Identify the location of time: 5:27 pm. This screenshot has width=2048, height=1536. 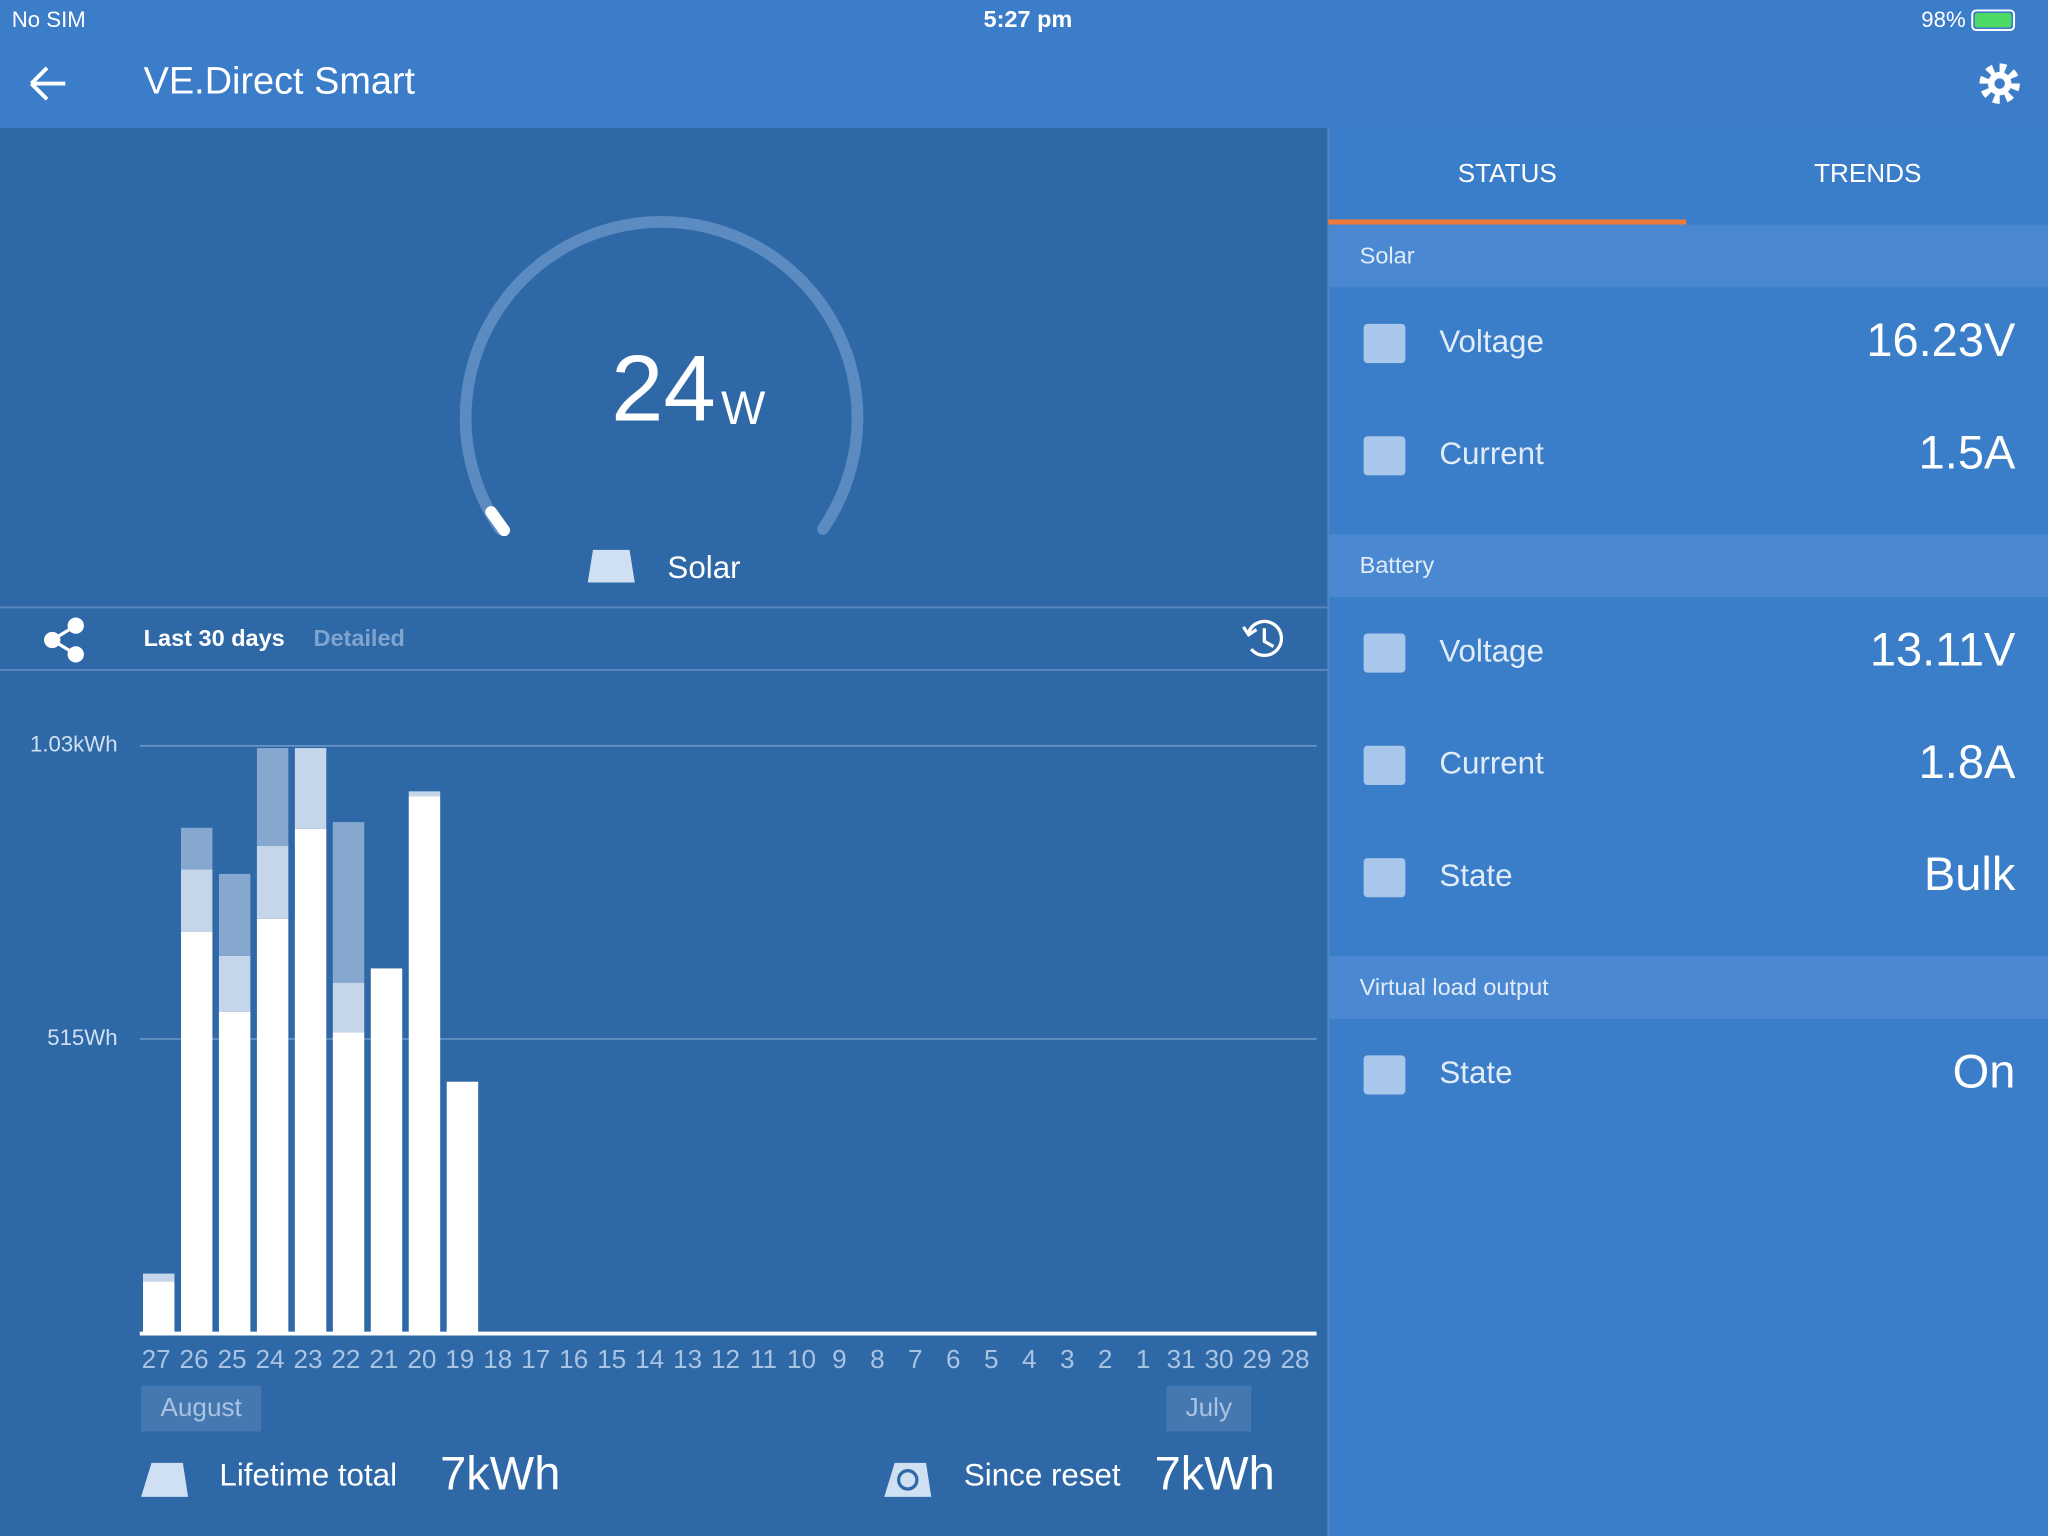
(1028, 19).